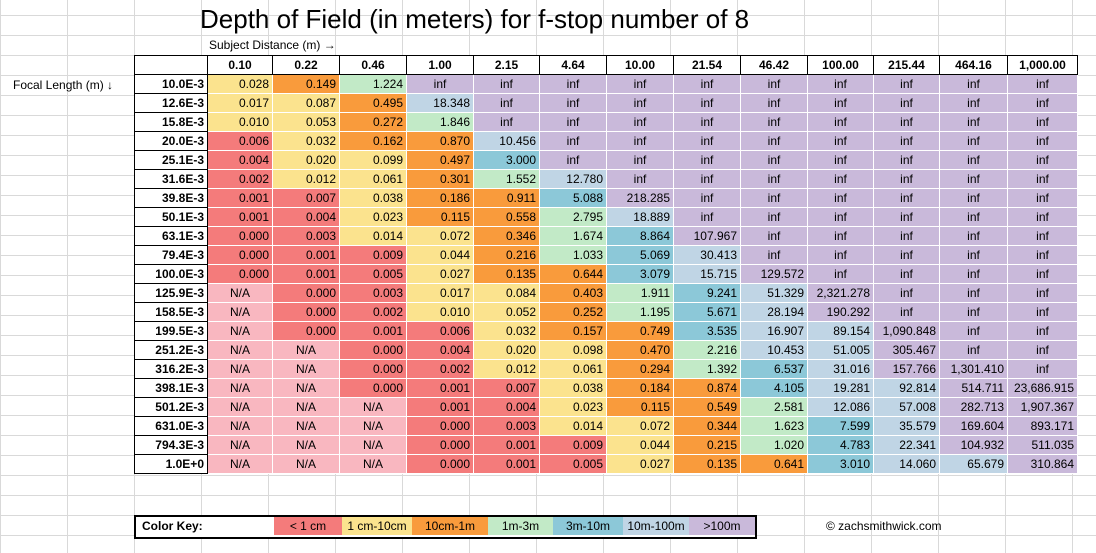 This screenshot has height=553, width=1096. What do you see at coordinates (774, 65) in the screenshot?
I see `column-header: 46.42` at bounding box center [774, 65].